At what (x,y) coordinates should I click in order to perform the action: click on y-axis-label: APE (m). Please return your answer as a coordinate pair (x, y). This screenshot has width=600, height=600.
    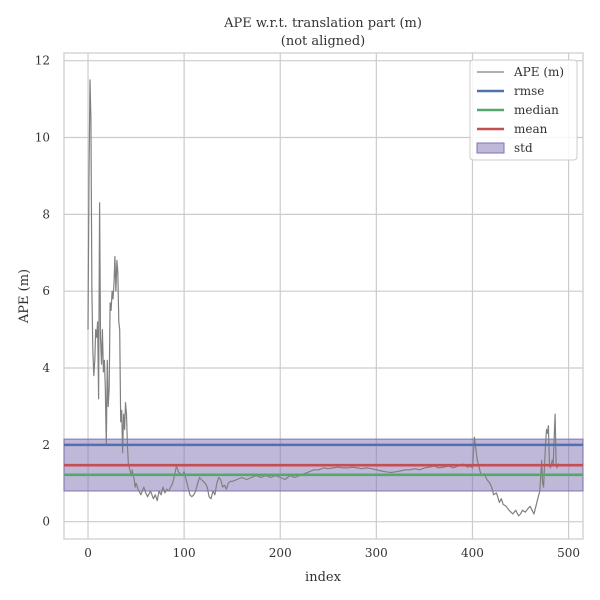
    Looking at the image, I should click on (24, 296).